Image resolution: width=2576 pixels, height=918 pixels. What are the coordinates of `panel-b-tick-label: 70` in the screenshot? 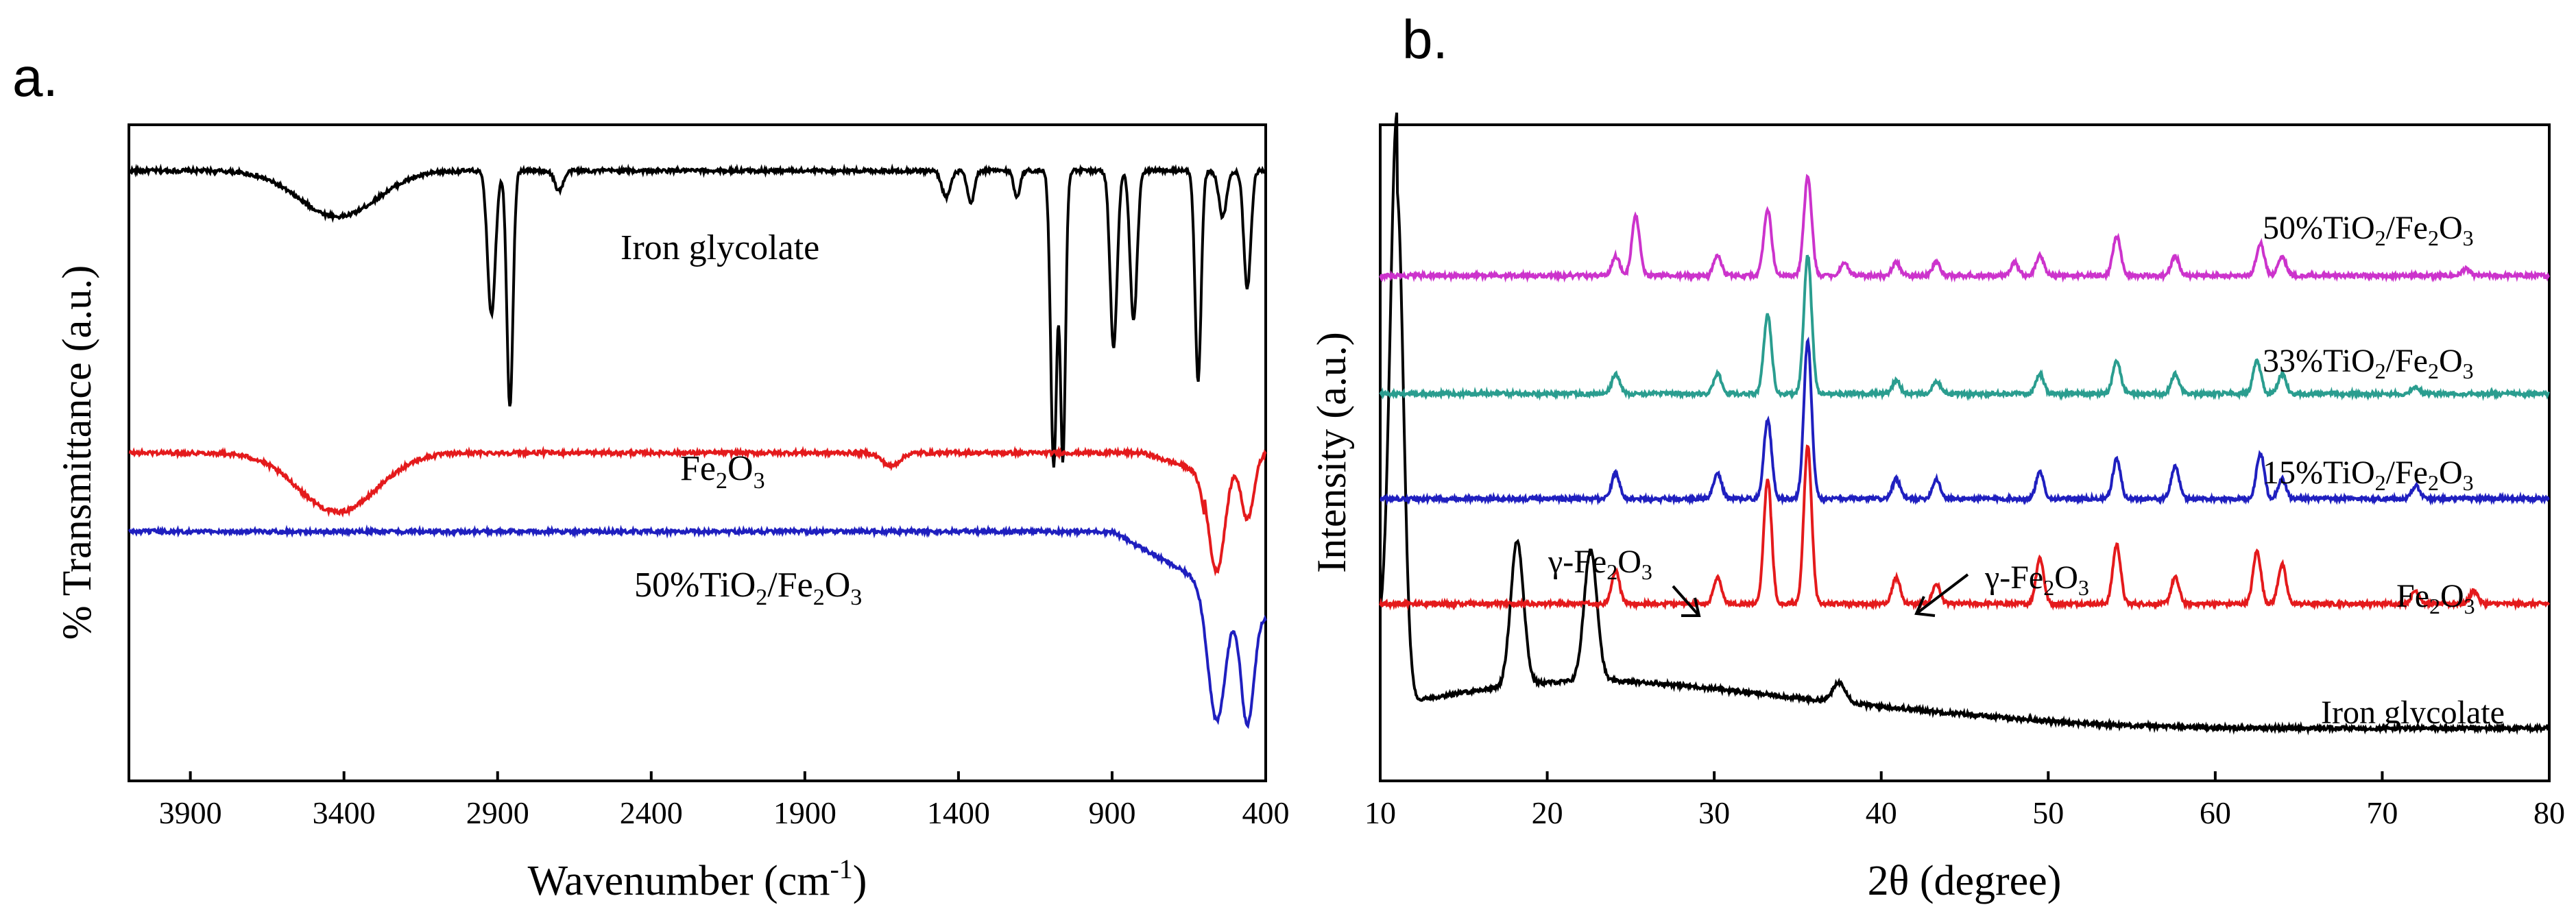 It's located at (2382, 813).